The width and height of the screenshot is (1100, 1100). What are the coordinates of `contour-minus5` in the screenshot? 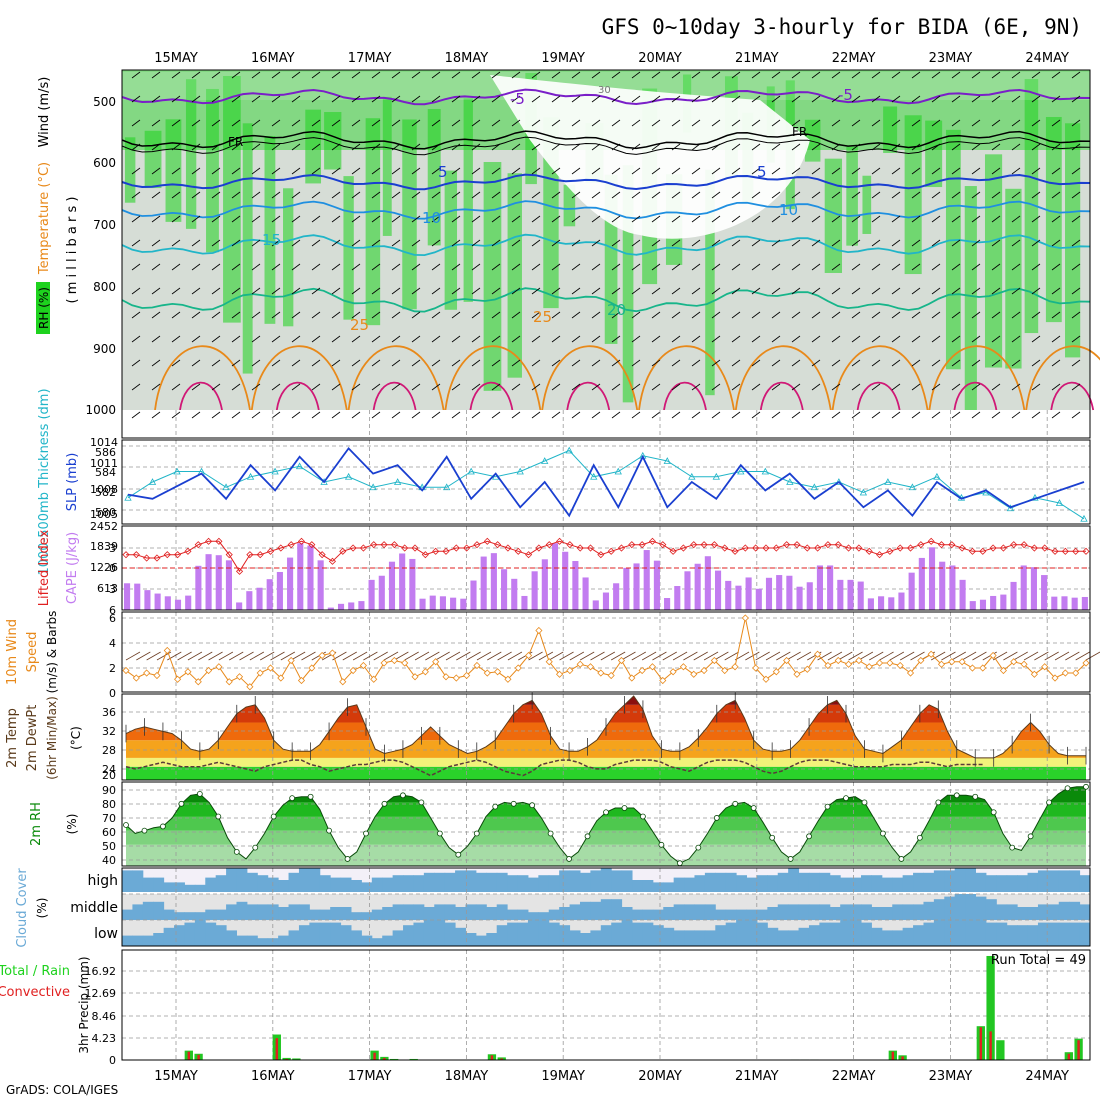 It's located at (606, 97).